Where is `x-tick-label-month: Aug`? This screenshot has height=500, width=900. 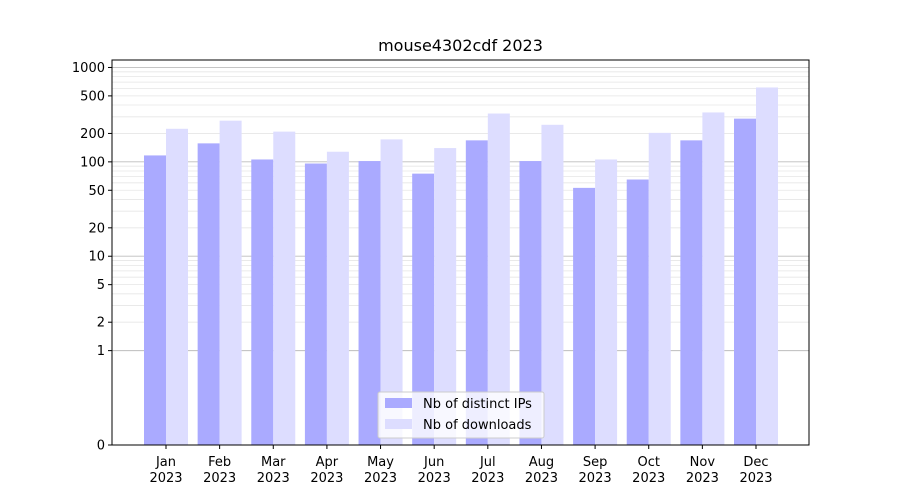
x-tick-label-month: Aug is located at coordinates (541, 462).